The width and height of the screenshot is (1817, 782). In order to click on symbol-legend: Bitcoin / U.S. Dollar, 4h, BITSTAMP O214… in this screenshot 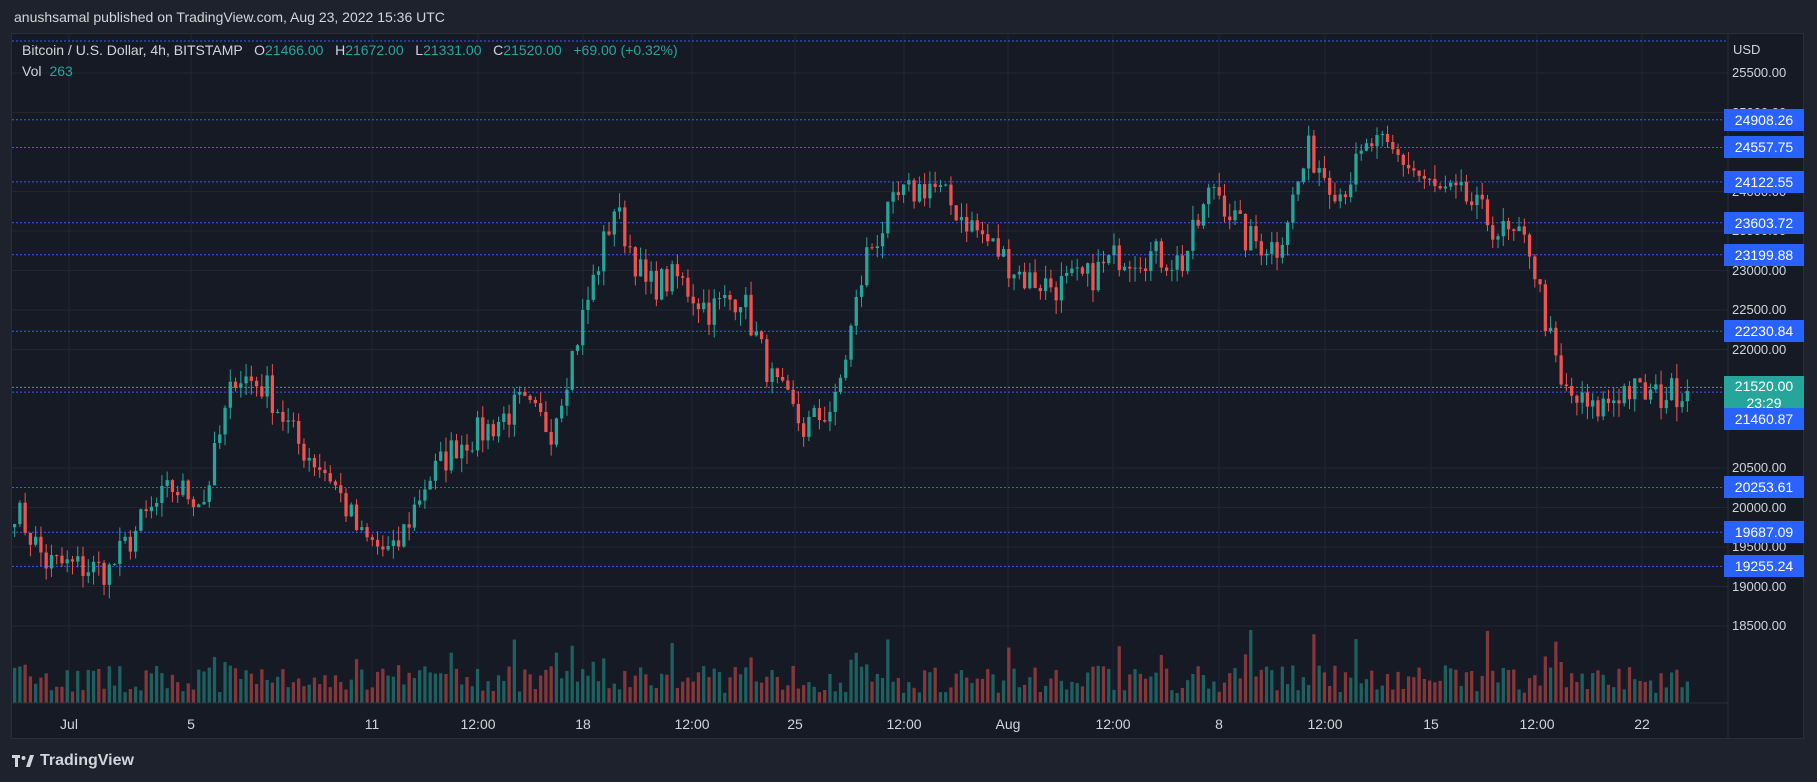, I will do `click(350, 50)`.